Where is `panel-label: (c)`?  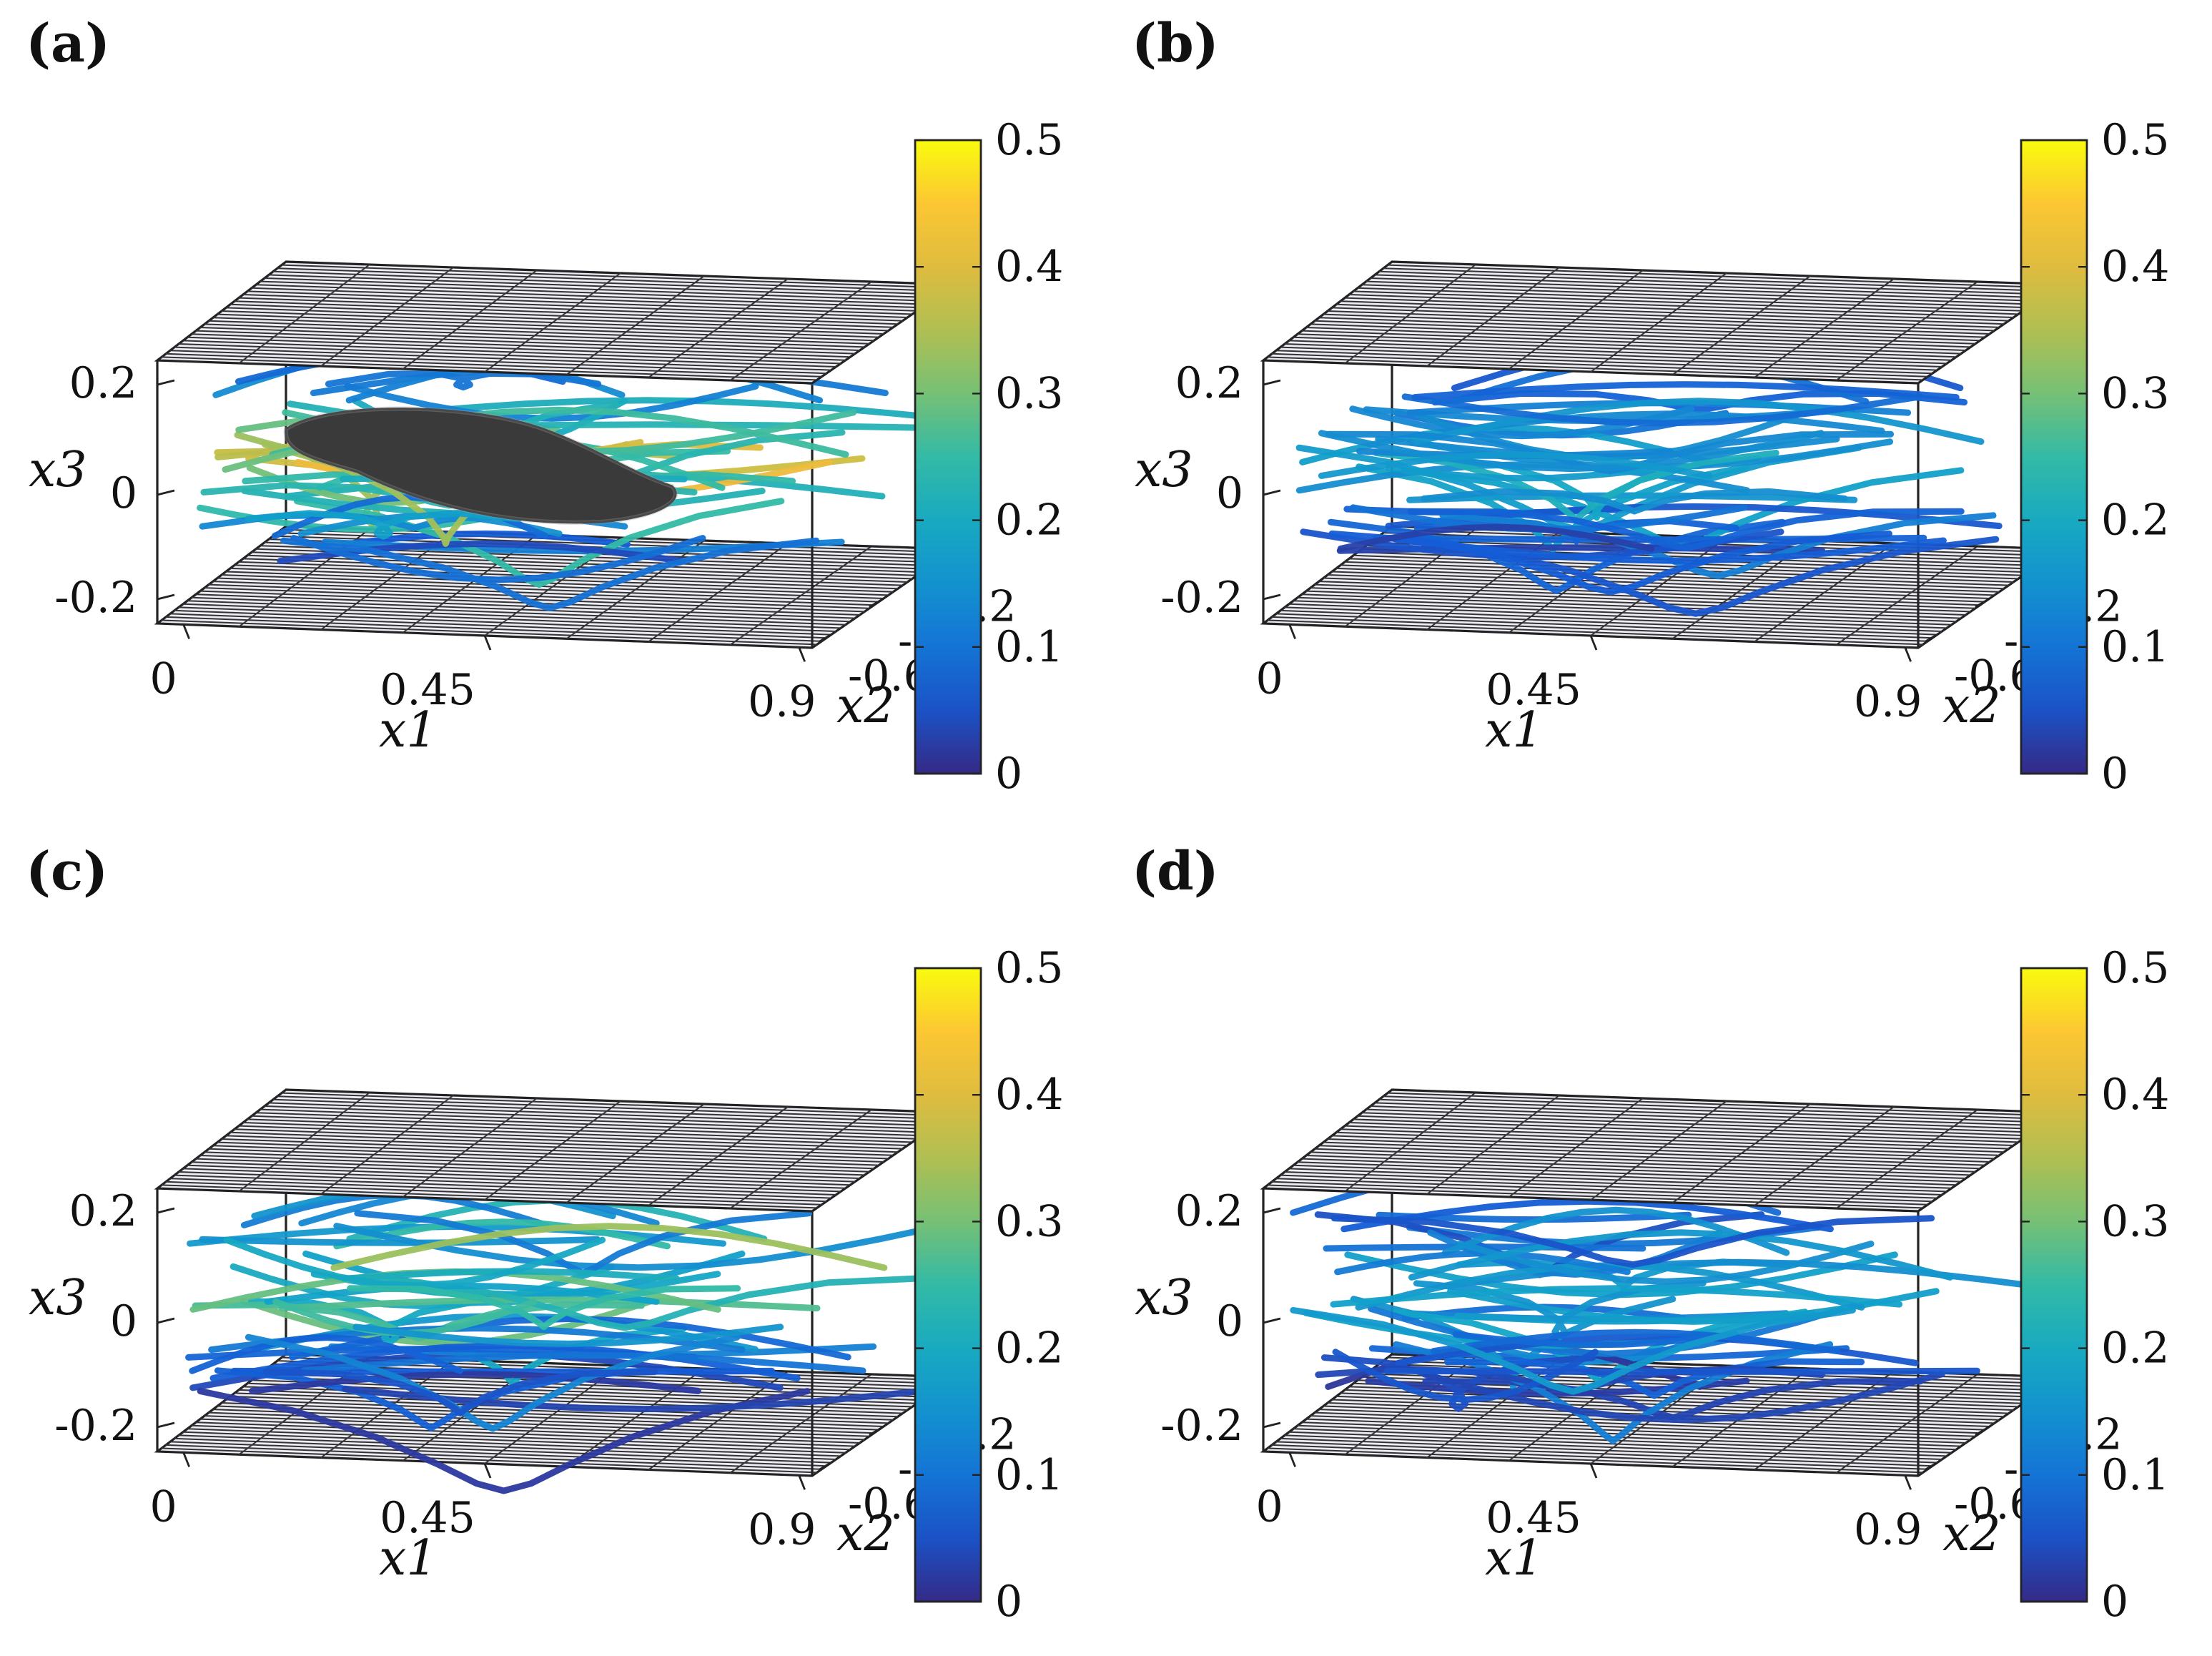
panel-label: (c) is located at coordinates (67, 871).